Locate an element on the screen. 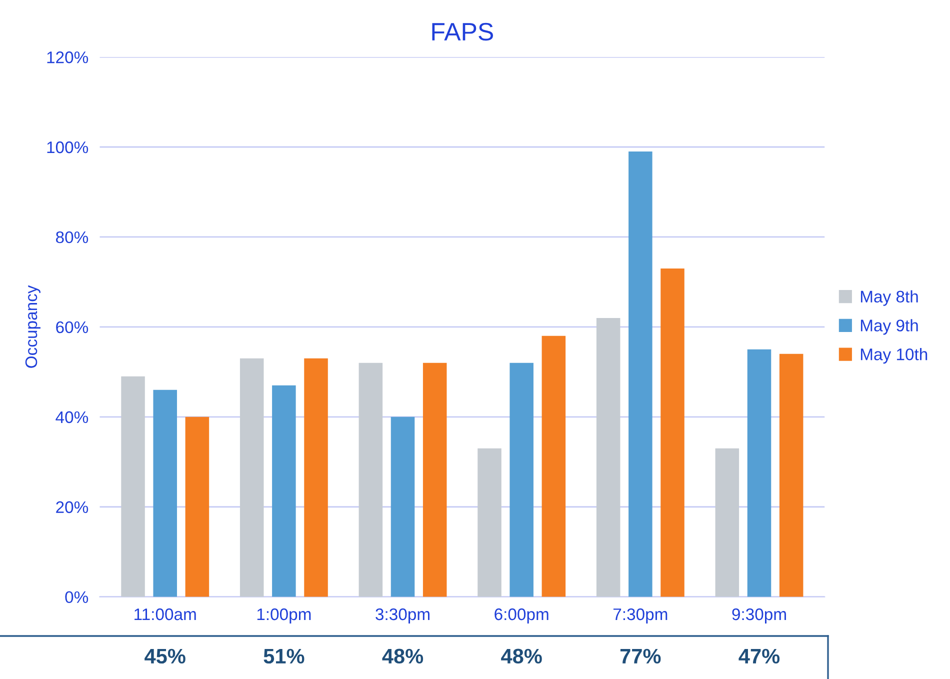 Image resolution: width=950 pixels, height=679 pixels. x-tick-label: 11:00am is located at coordinates (165, 614).